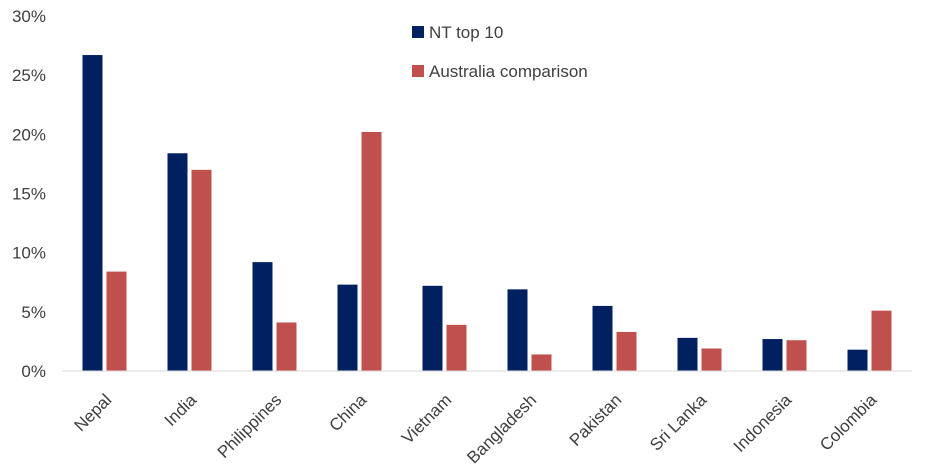 The image size is (926, 470). Describe the element at coordinates (541, 362) in the screenshot. I see `bar-australia-bangladesh` at that location.